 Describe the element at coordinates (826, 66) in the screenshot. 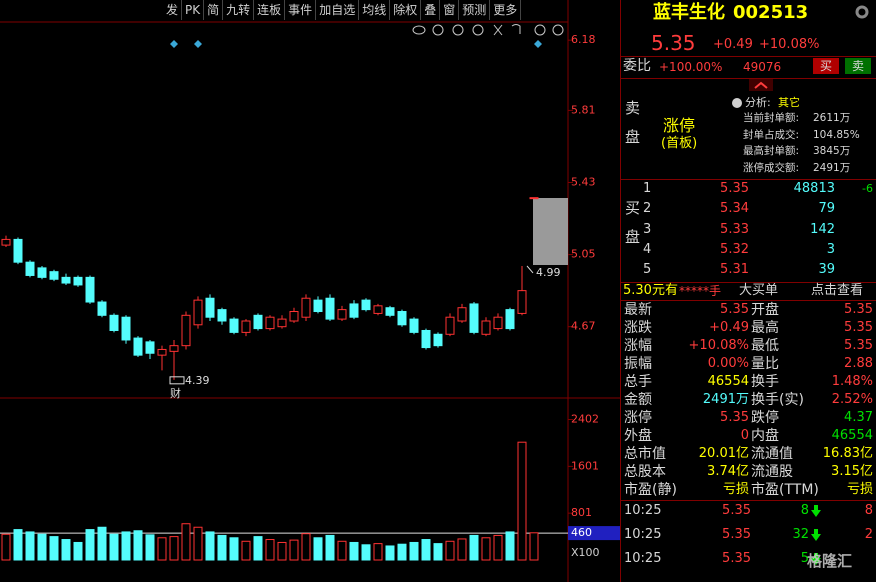

I see `buy-button: 买` at that location.